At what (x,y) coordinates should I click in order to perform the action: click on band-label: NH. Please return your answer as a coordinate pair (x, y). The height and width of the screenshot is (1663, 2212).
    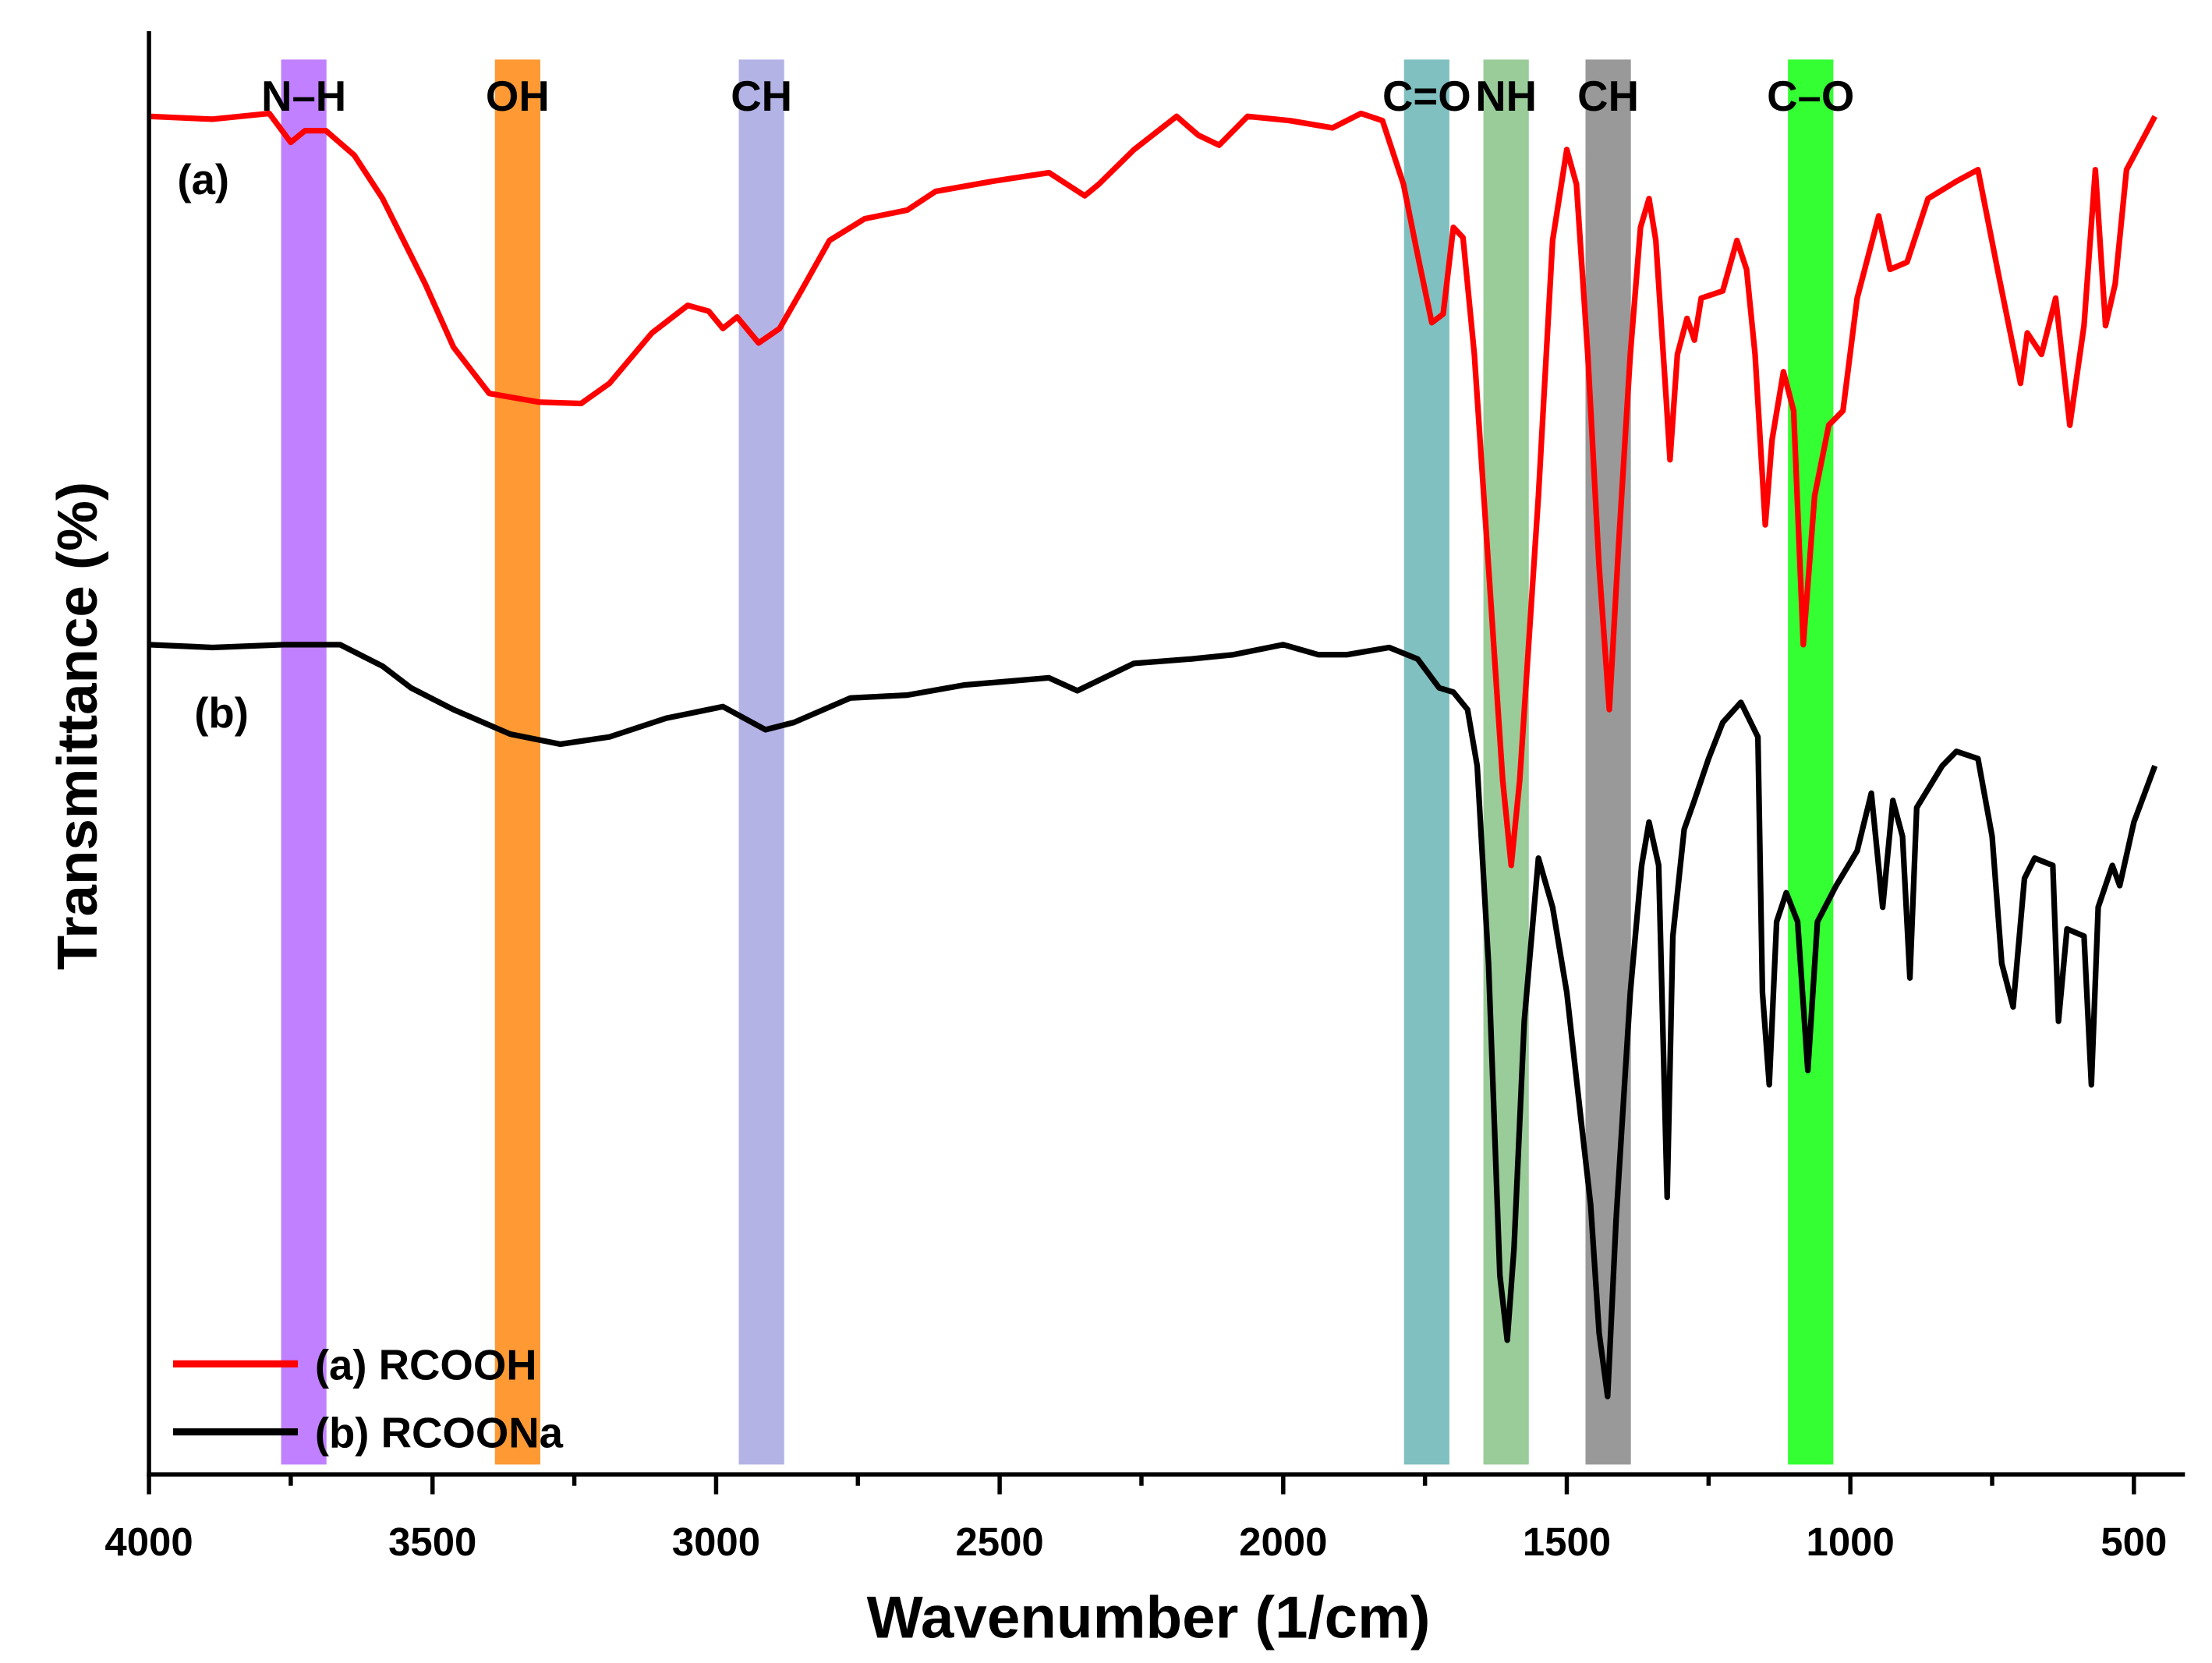
    Looking at the image, I should click on (1506, 96).